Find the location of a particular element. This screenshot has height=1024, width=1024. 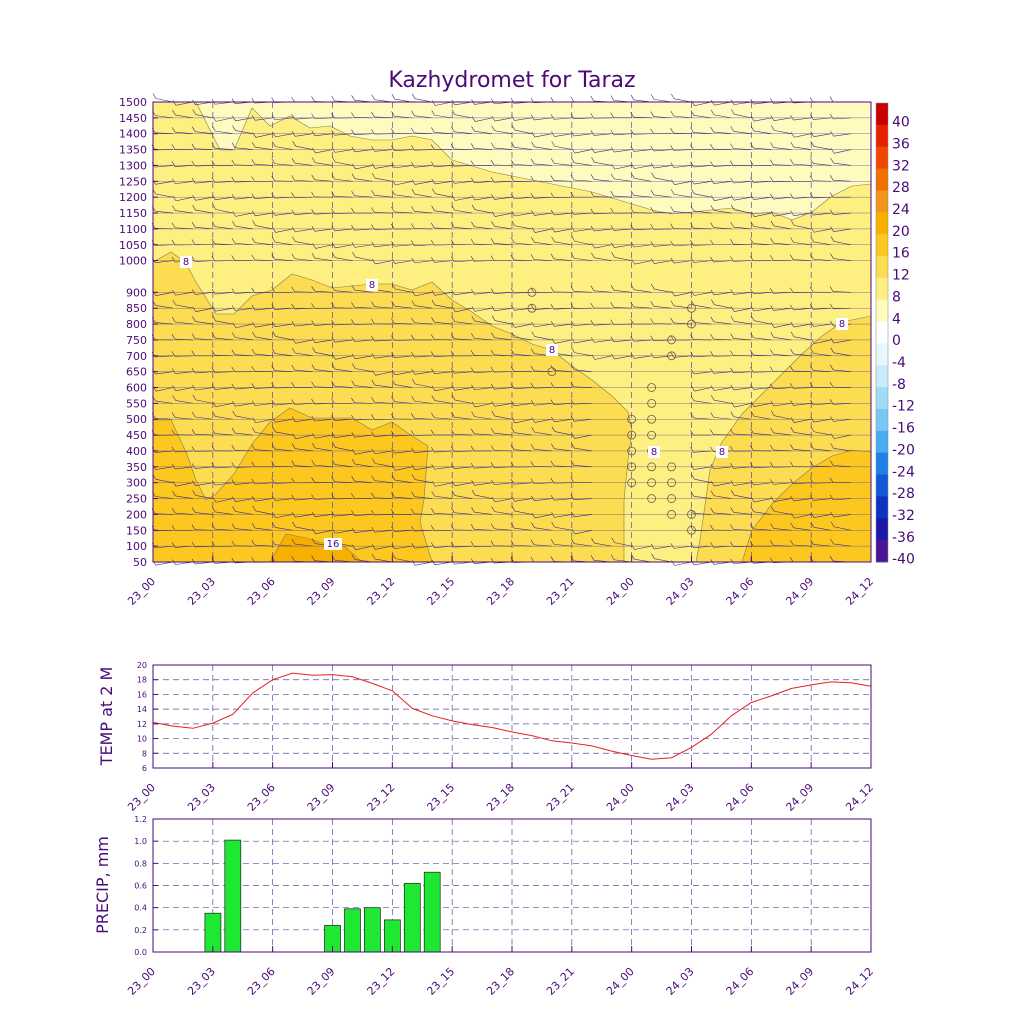

y-tick-label: 500 is located at coordinates (136, 419).